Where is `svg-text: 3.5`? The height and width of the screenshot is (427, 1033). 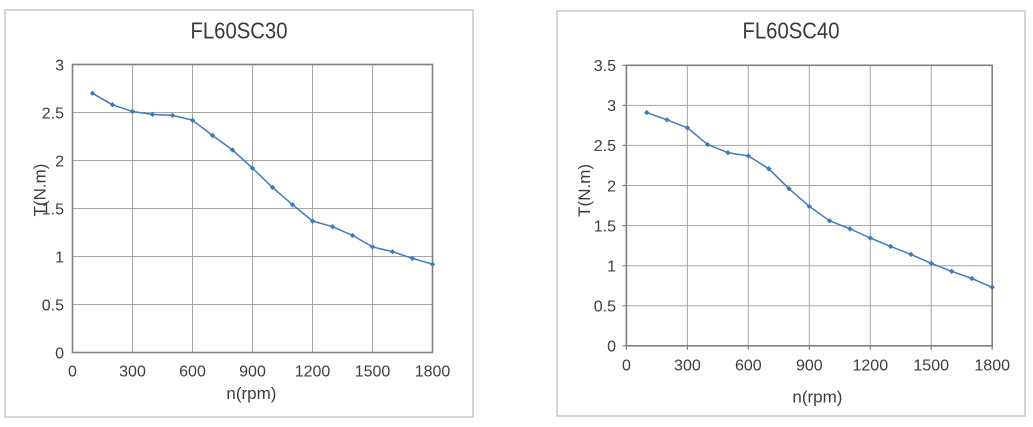 svg-text: 3.5 is located at coordinates (605, 66).